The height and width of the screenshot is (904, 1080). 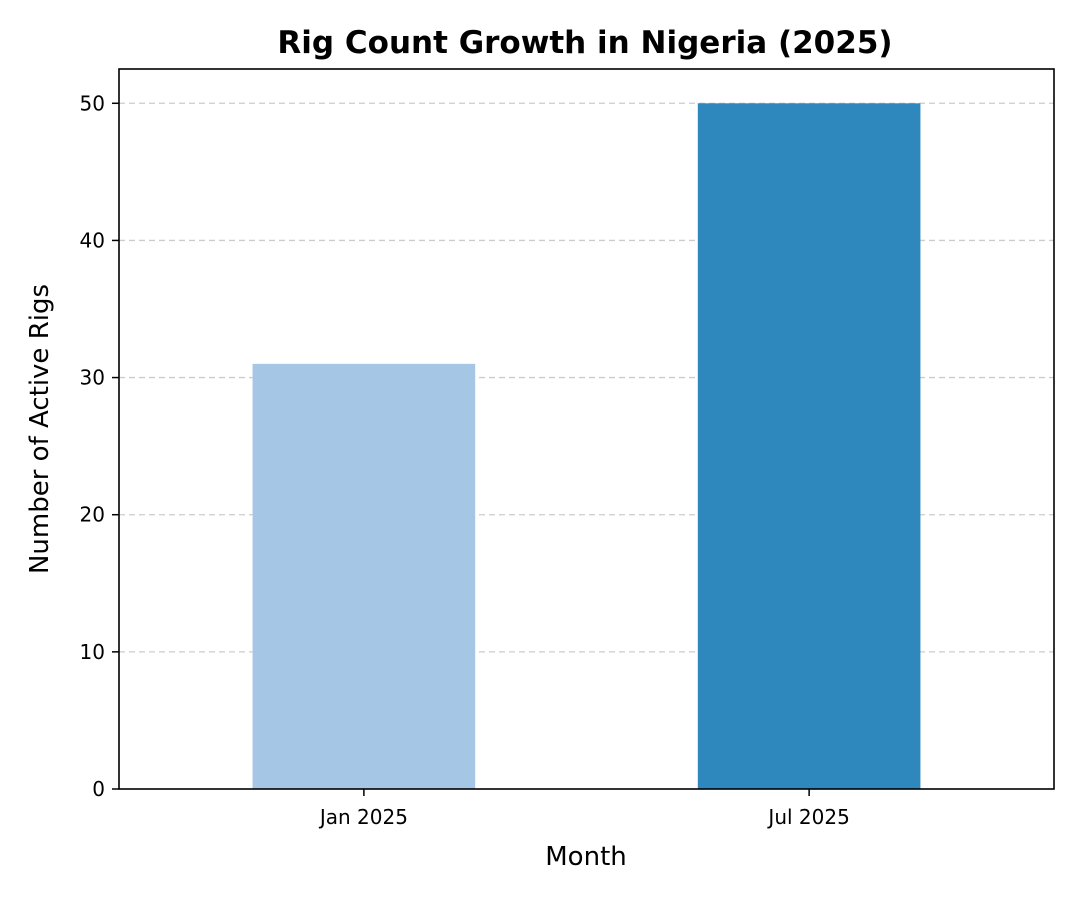 What do you see at coordinates (363, 817) in the screenshot?
I see `x-tick-label: Jan 2025` at bounding box center [363, 817].